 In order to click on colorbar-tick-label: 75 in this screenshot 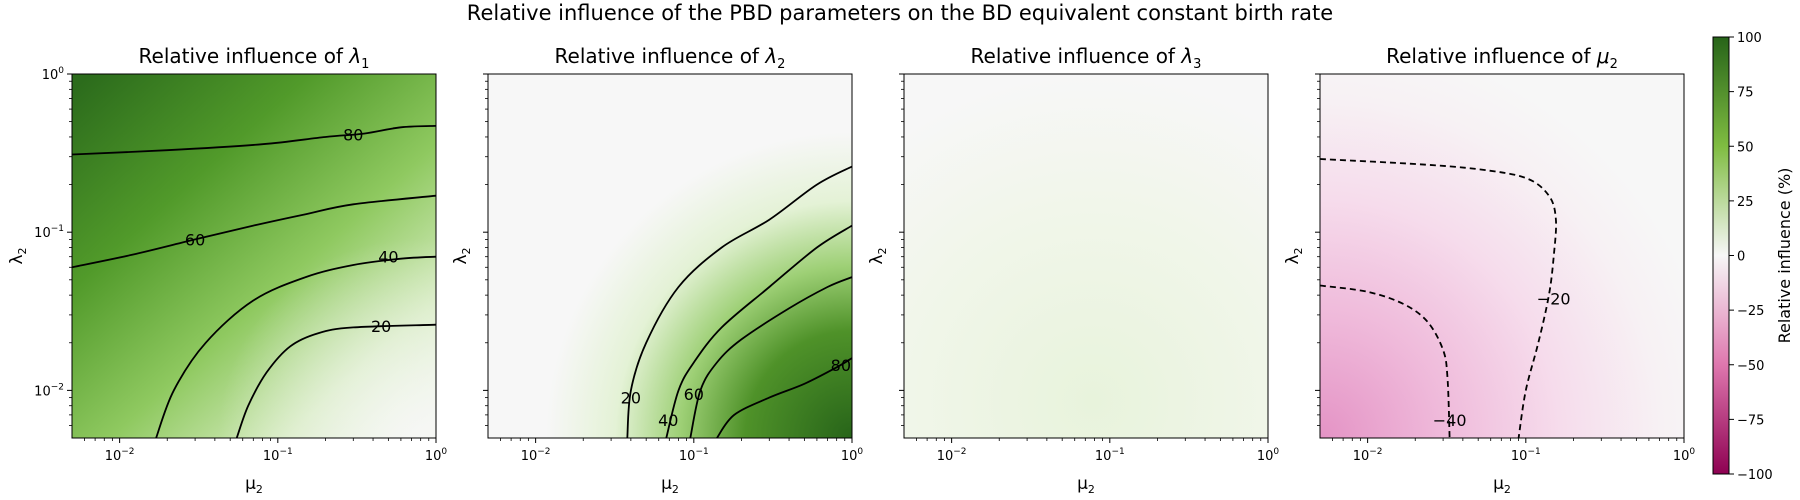, I will do `click(1745, 93)`.